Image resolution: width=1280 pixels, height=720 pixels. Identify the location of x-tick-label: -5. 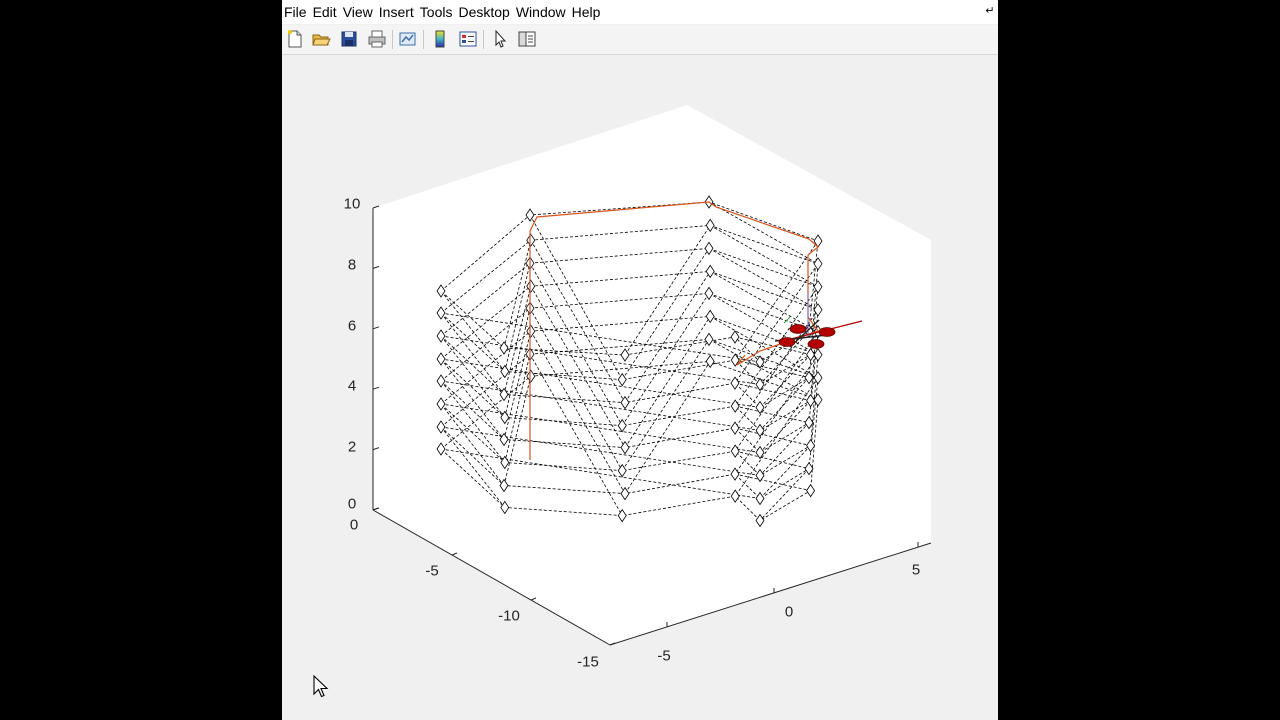
(664, 656).